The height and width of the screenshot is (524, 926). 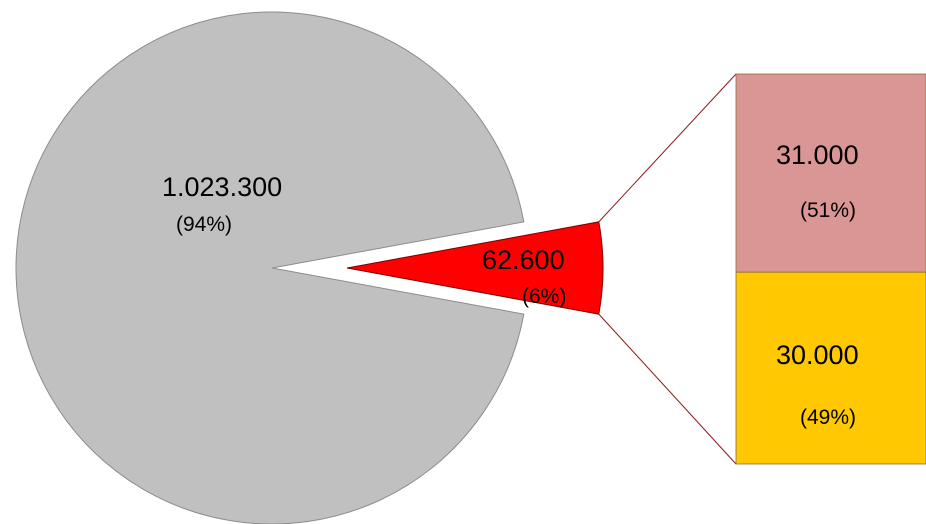 I want to click on connector-line-top, so click(x=667, y=148).